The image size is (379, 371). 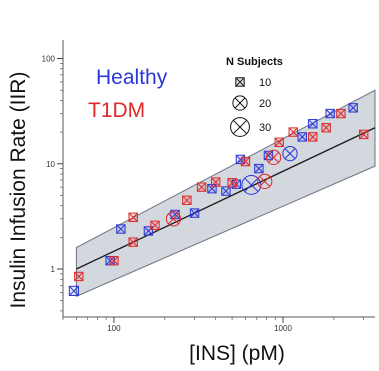 I want to click on legend-label-t1dm: T1DM, so click(x=116, y=110).